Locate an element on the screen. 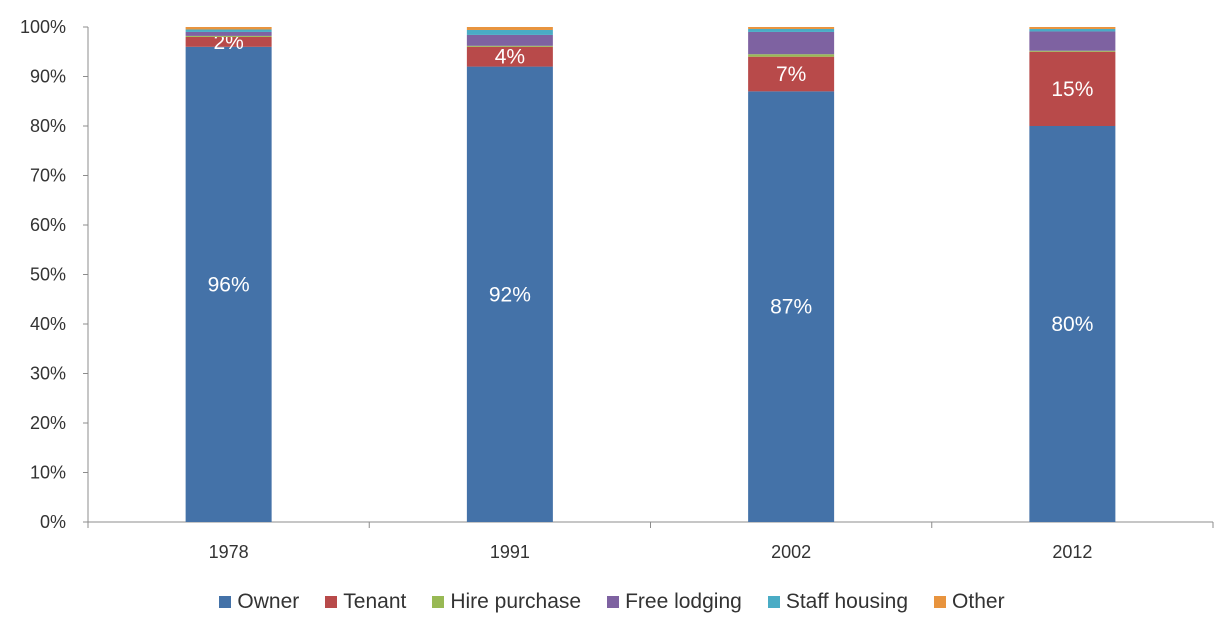 This screenshot has height=620, width=1224. data-label: 4% is located at coordinates (510, 57).